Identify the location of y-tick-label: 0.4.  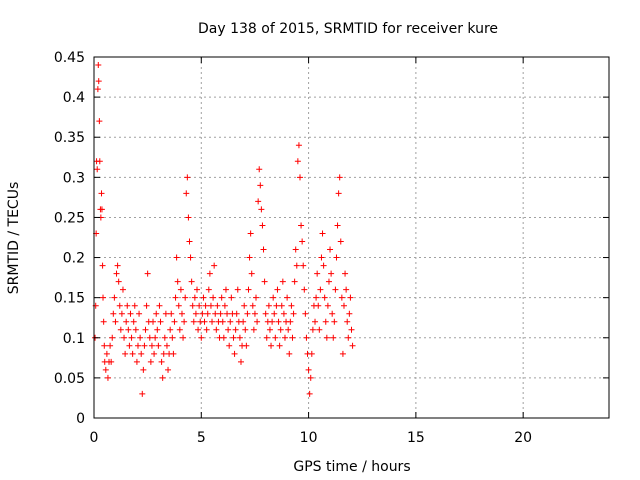
(74, 98).